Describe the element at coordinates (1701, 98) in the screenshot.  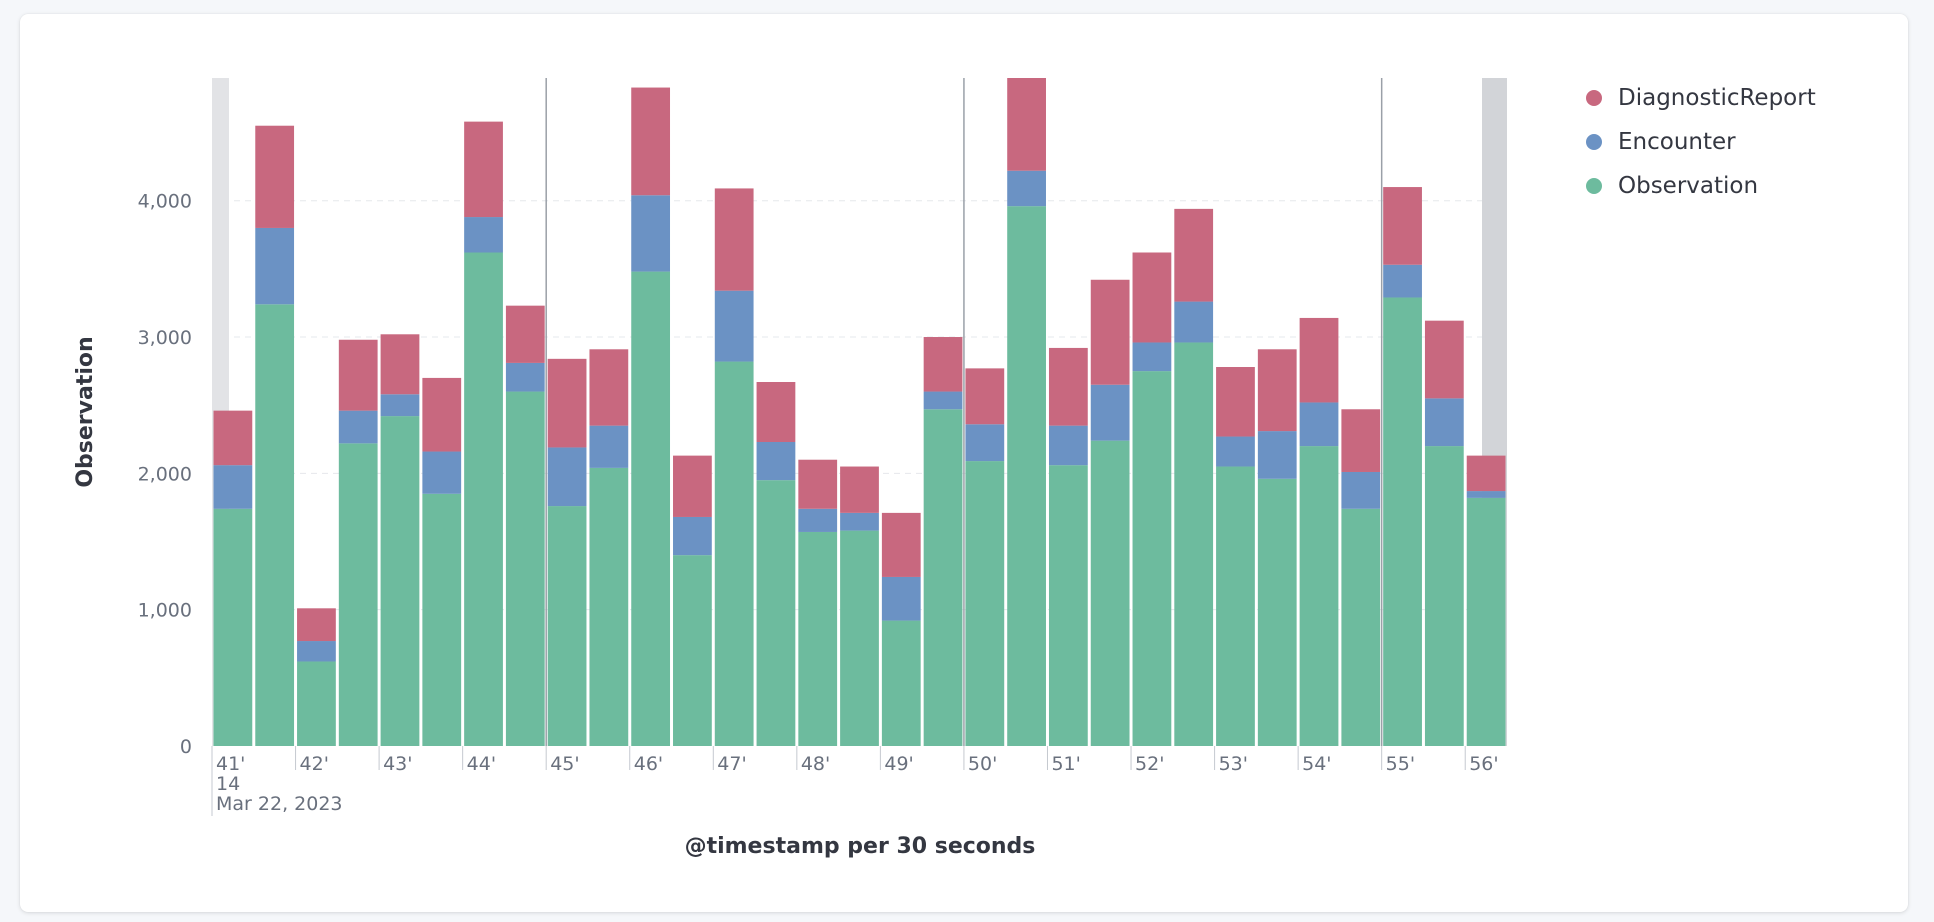
I see `legend-item-diagnosticreport: DiagnosticReport` at that location.